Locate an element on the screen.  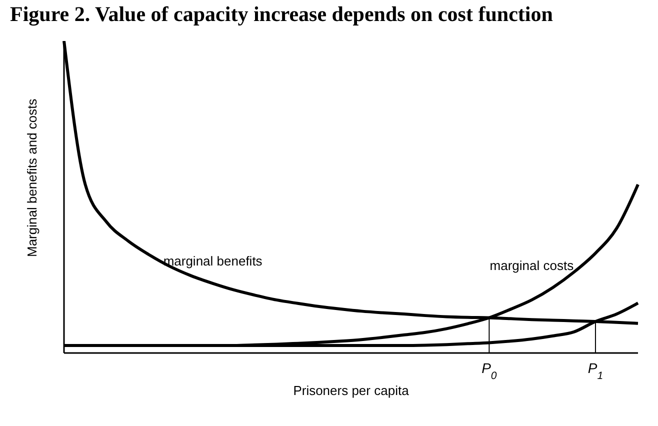
chart-title: Figure 2. Value of capacity increase depends on cost function is located at coordinates (282, 14).